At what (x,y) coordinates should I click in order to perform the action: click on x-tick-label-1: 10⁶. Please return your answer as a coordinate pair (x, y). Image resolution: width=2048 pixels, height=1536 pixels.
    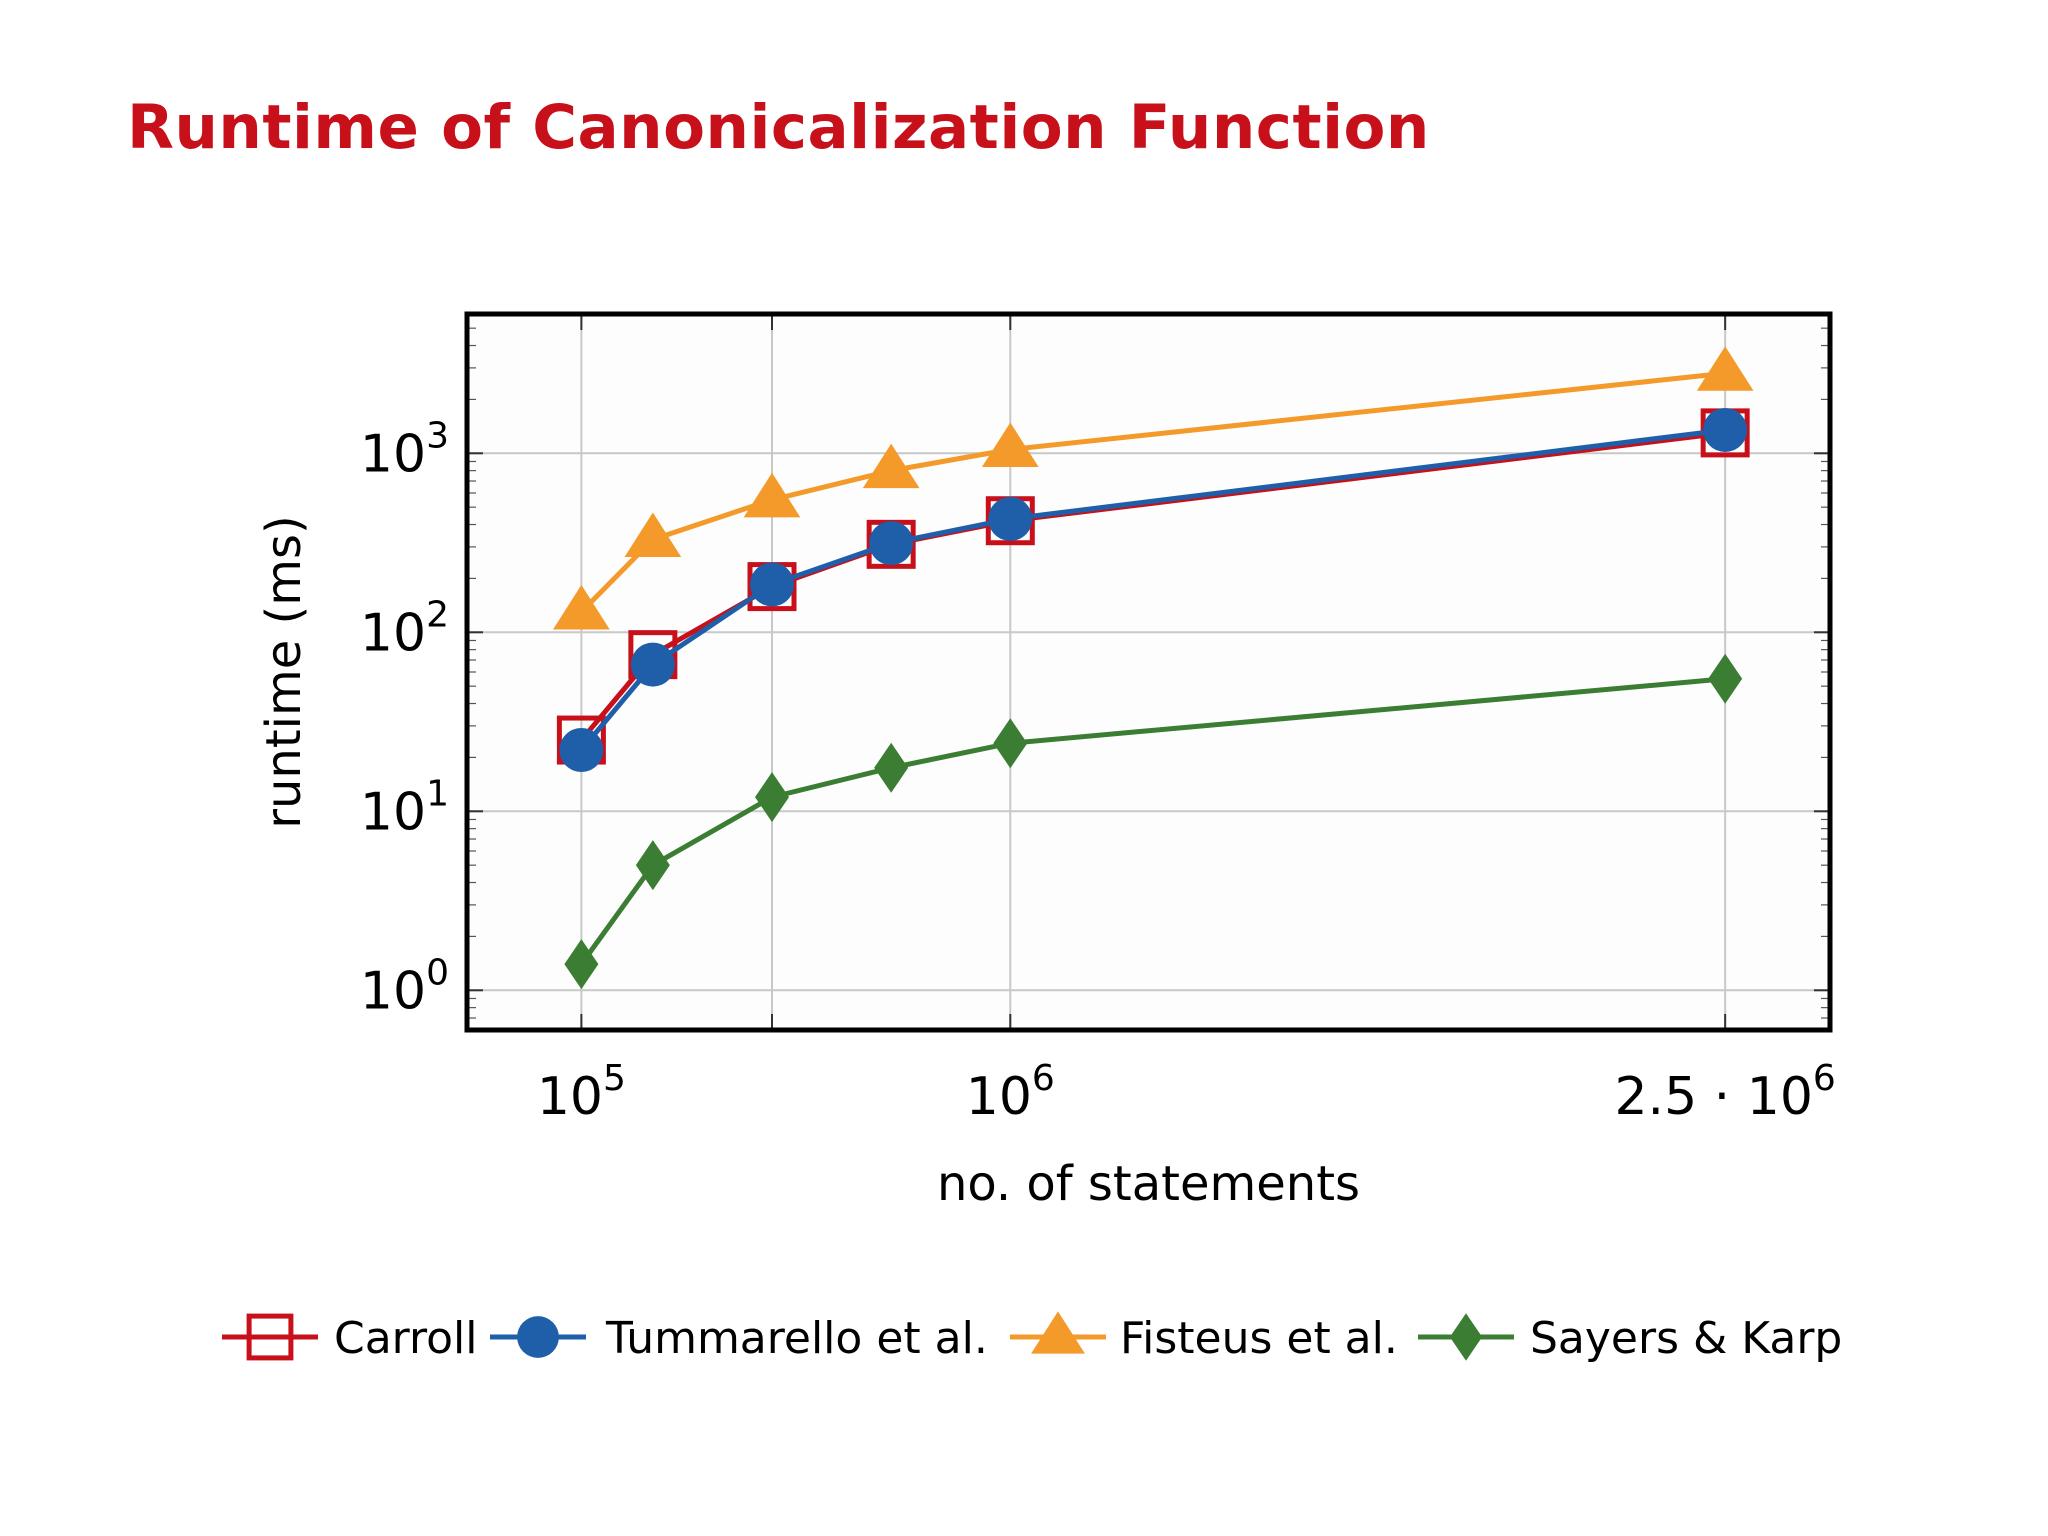
    Looking at the image, I should click on (1010, 1092).